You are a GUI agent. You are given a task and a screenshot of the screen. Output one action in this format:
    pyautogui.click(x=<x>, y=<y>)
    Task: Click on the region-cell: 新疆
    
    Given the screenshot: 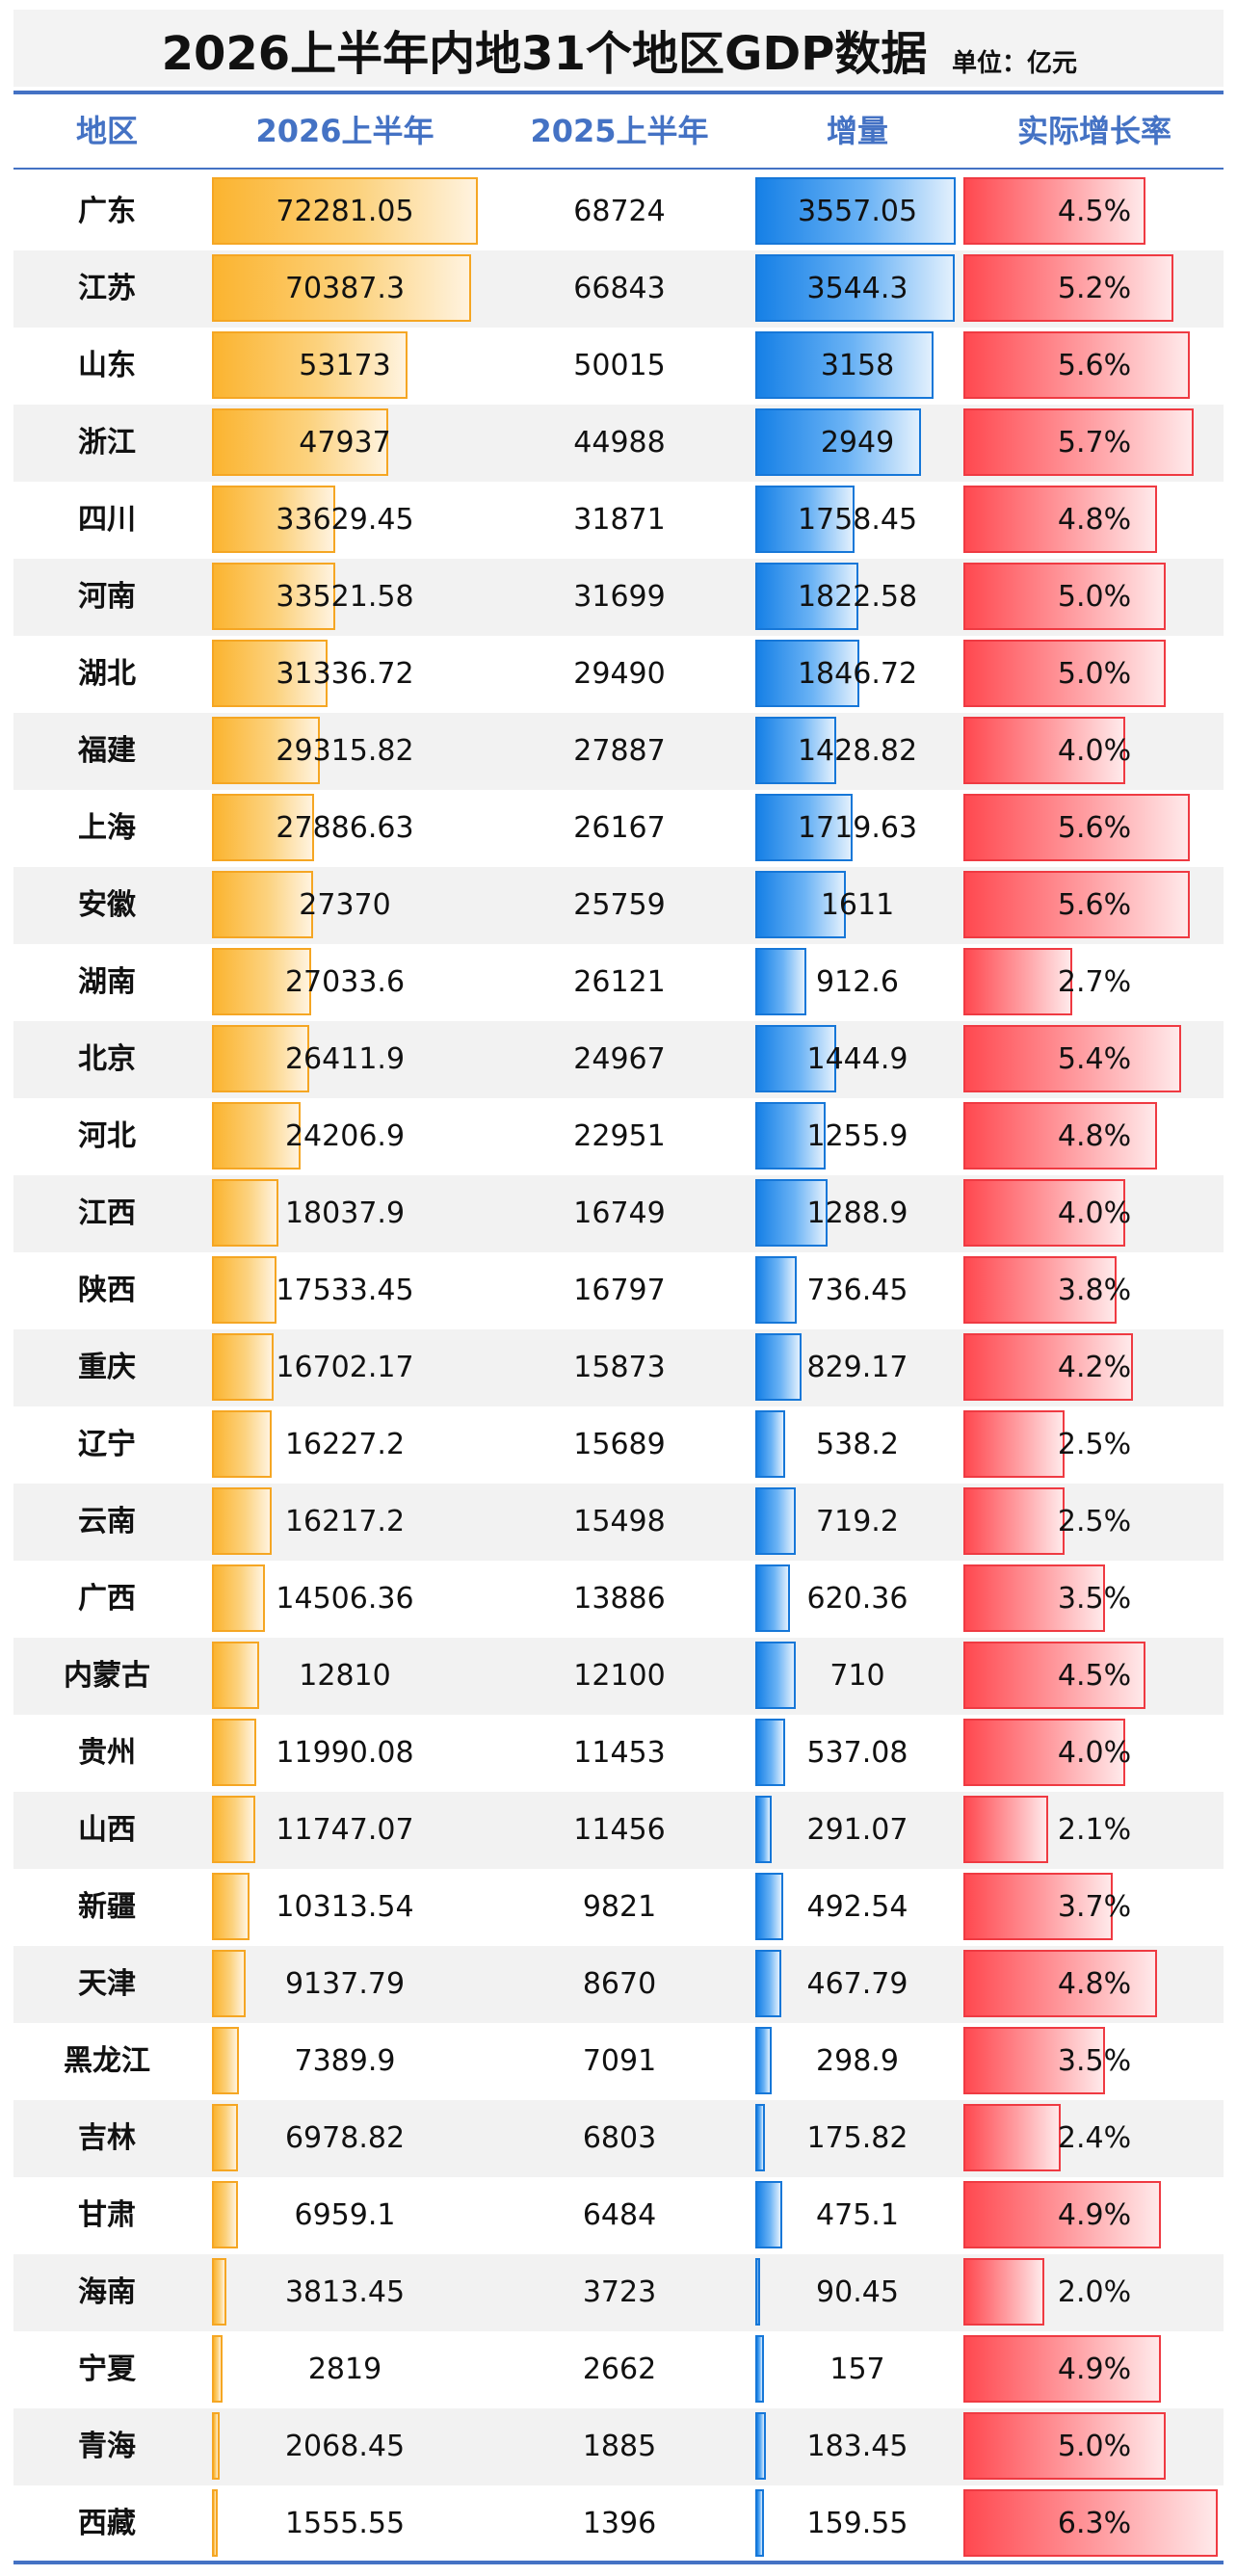 What is the action you would take?
    pyautogui.click(x=107, y=1907)
    